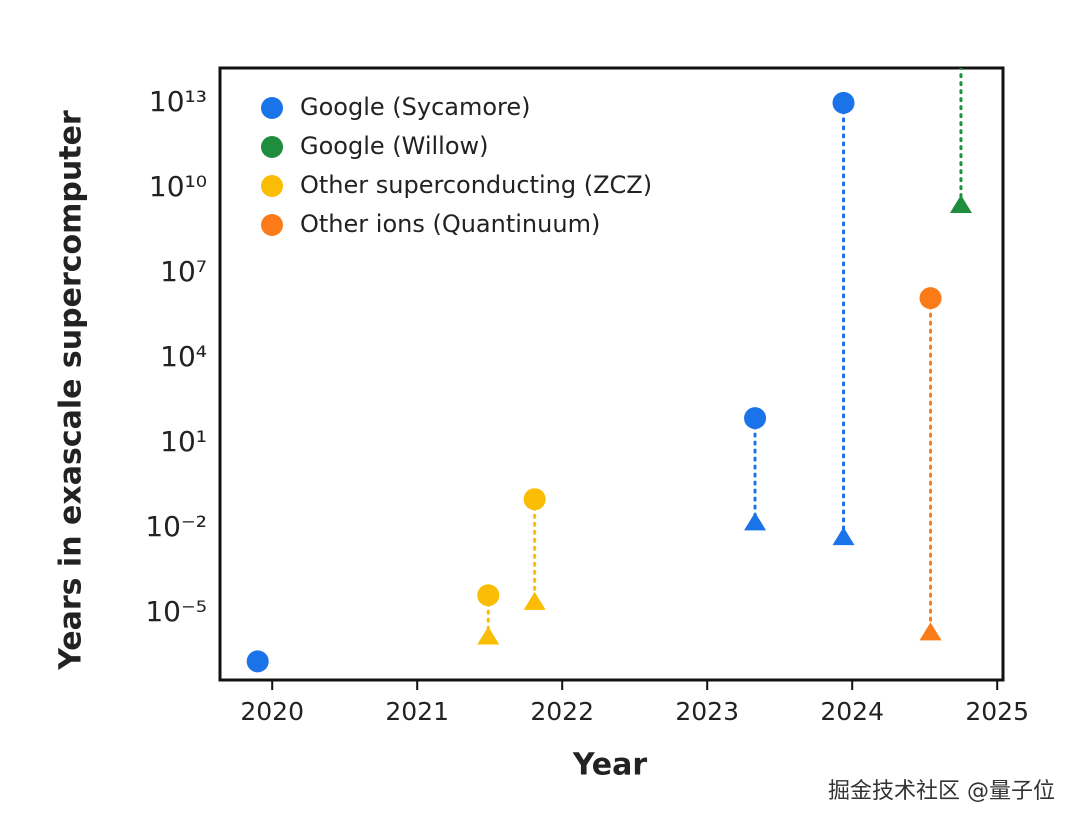  Describe the element at coordinates (183, 271) in the screenshot. I see `y-tick-label: 10⁷` at that location.